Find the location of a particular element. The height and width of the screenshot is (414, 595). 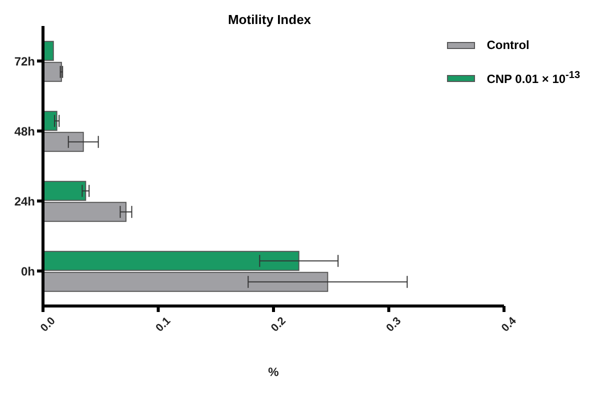

x-tick-label: 0.3 is located at coordinates (394, 324).